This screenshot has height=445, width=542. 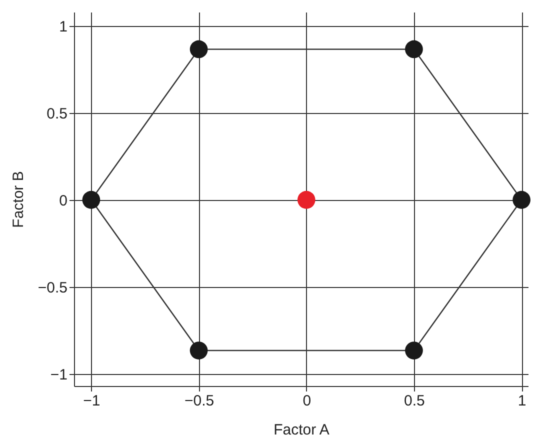 I want to click on x-tick-label: 0, so click(x=307, y=401).